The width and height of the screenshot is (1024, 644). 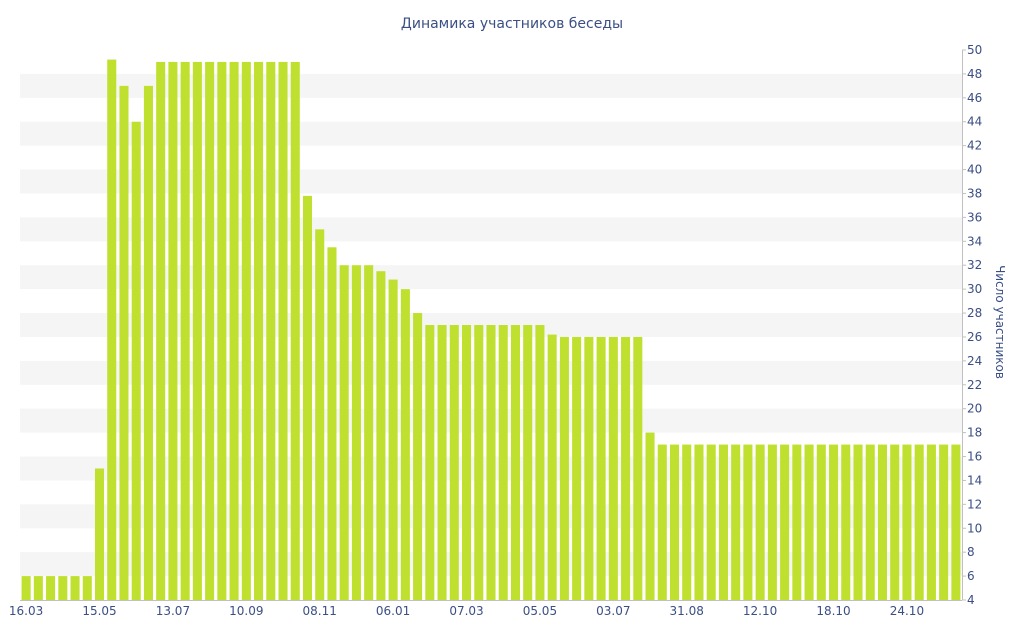 What do you see at coordinates (26, 611) in the screenshot?
I see `x-tick-label: 16.03` at bounding box center [26, 611].